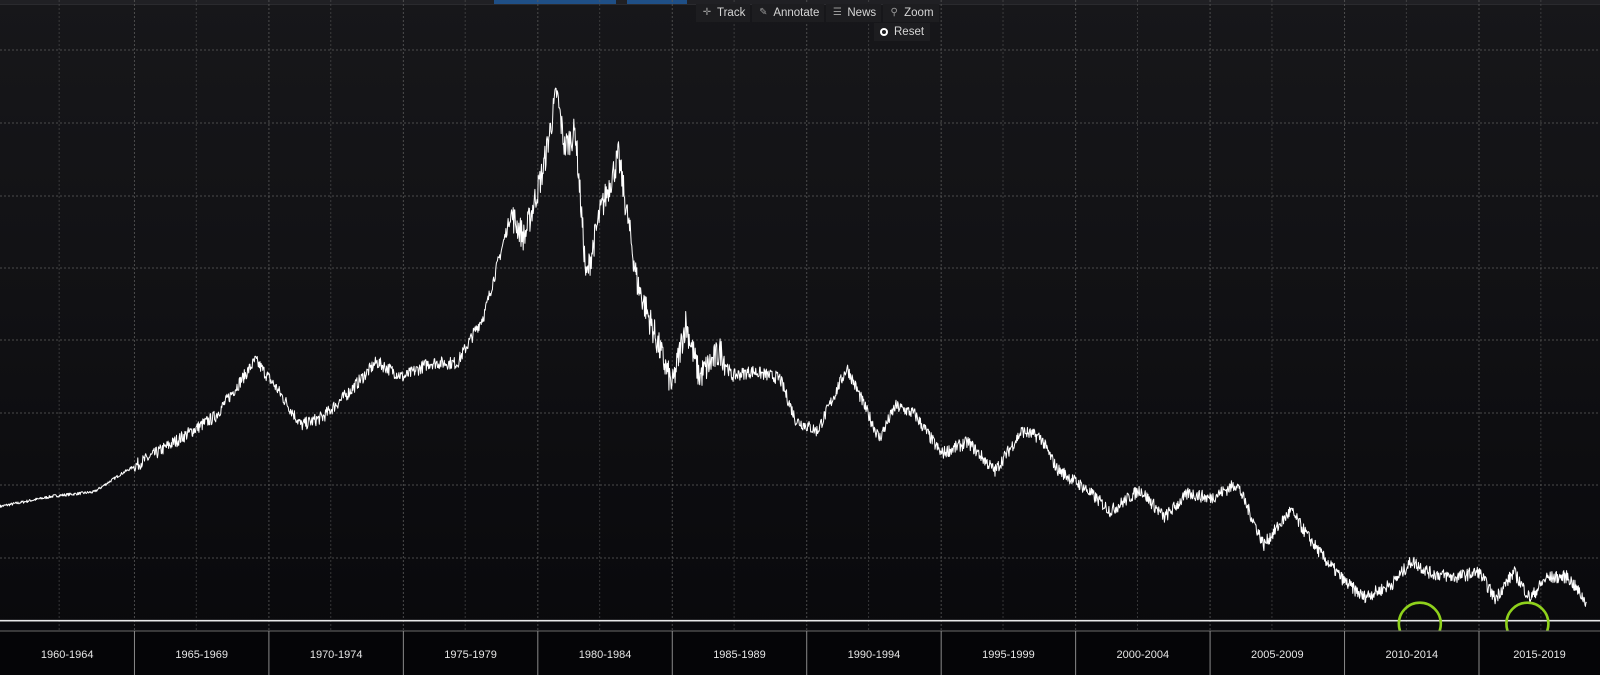 This screenshot has height=675, width=1600. I want to click on top-tab-secondary, so click(657, 2).